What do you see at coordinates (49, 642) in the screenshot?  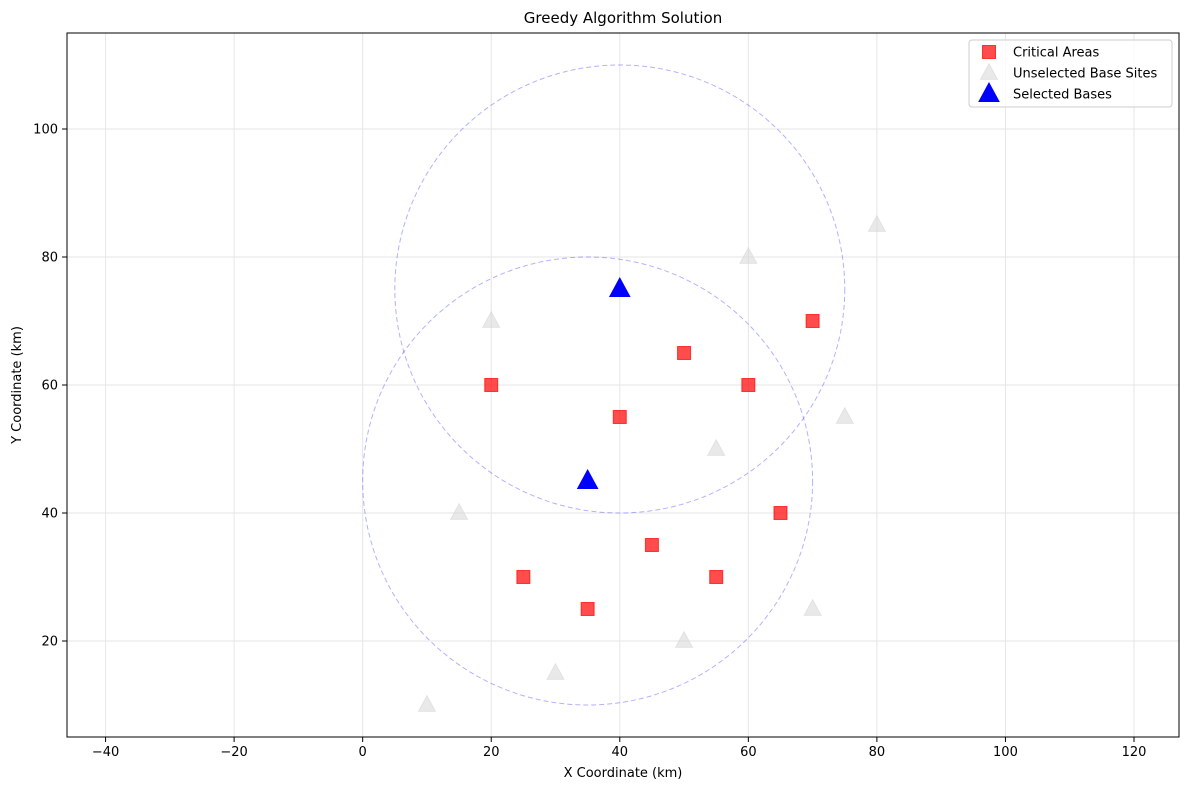 I see `y-tick-label: 20` at bounding box center [49, 642].